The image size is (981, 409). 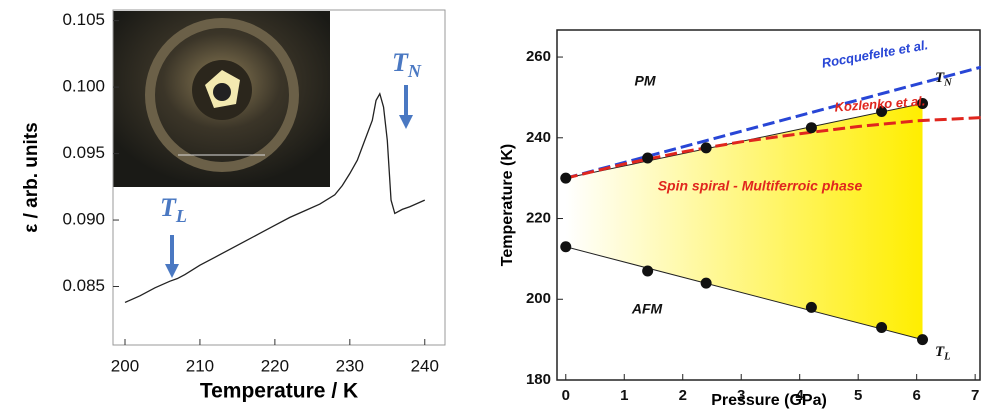 What do you see at coordinates (566, 395) in the screenshot?
I see `x-tick-label: 0` at bounding box center [566, 395].